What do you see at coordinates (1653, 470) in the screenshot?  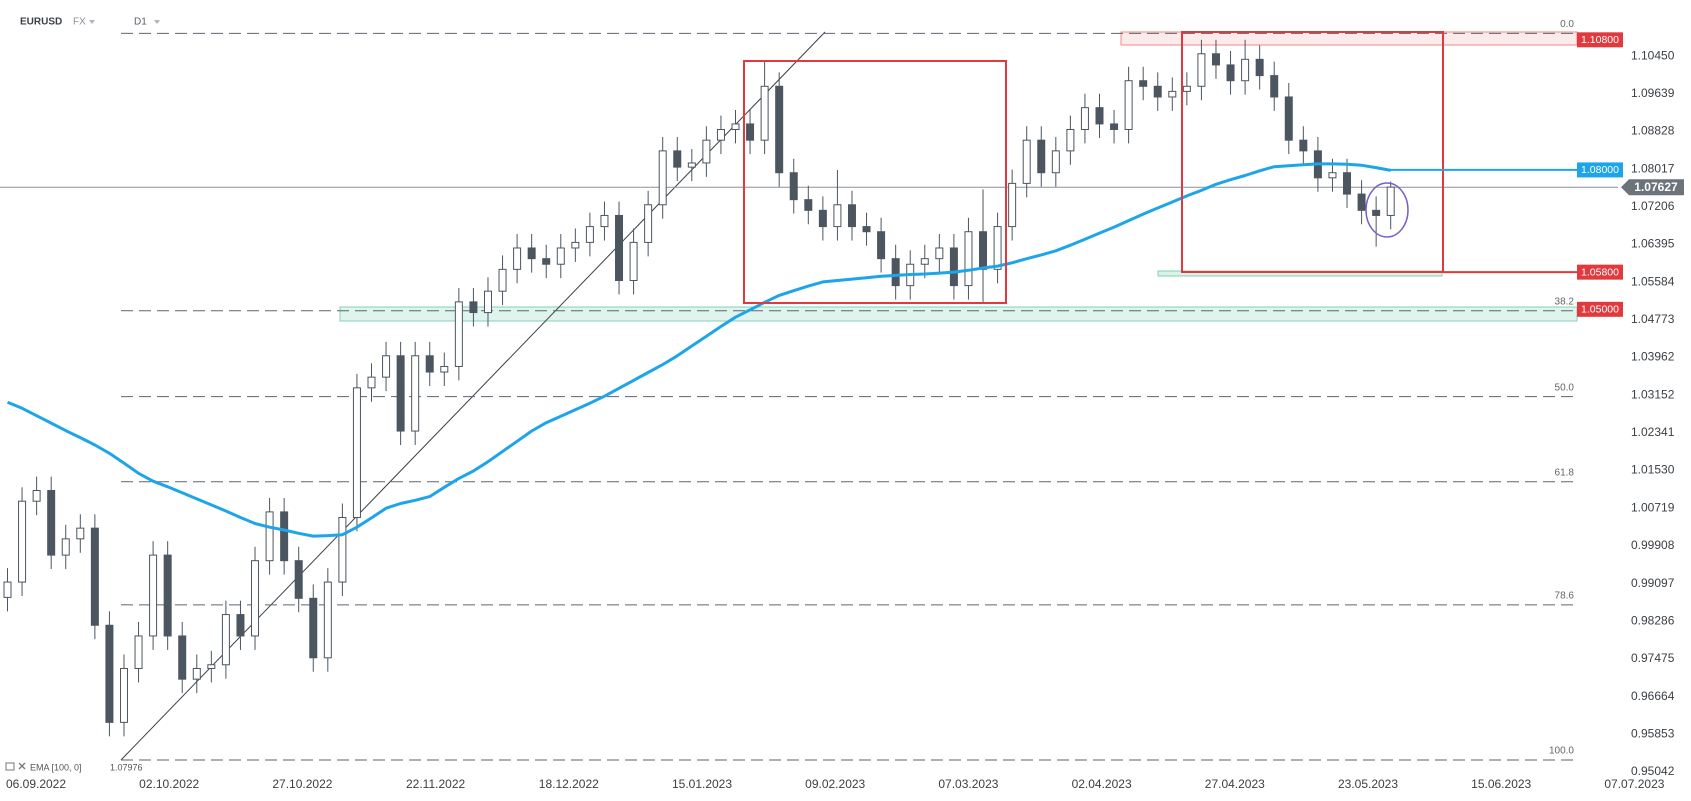 I see `y-tick-label: 1.01530` at bounding box center [1653, 470].